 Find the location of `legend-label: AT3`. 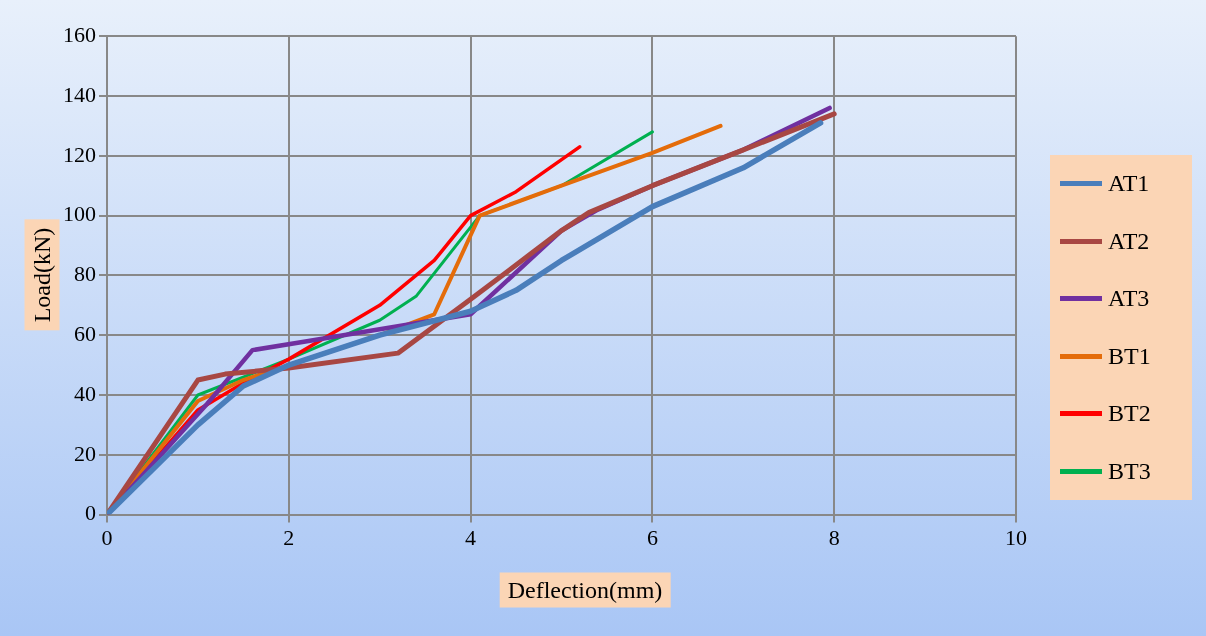

legend-label: AT3 is located at coordinates (1129, 299).